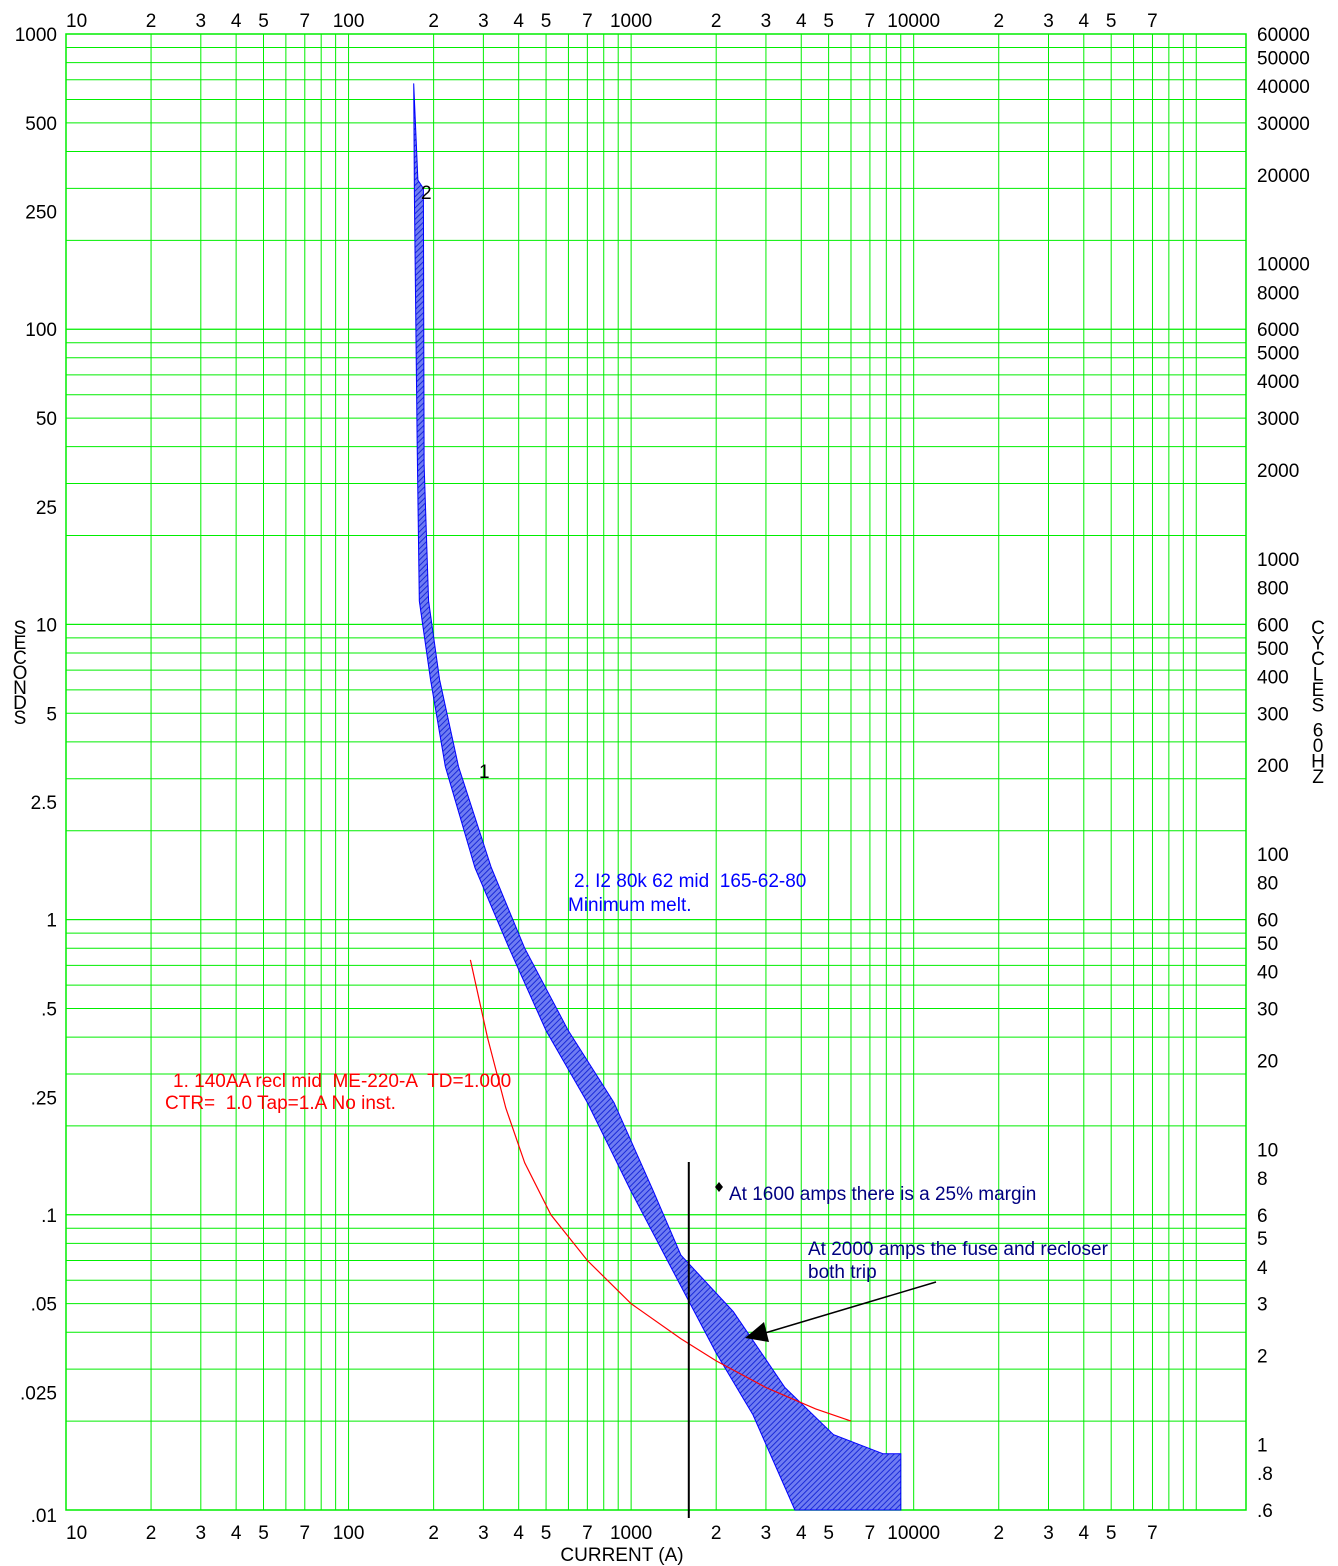  What do you see at coordinates (621, 1555) in the screenshot?
I see `x-axis-label: CURRENT (A)` at bounding box center [621, 1555].